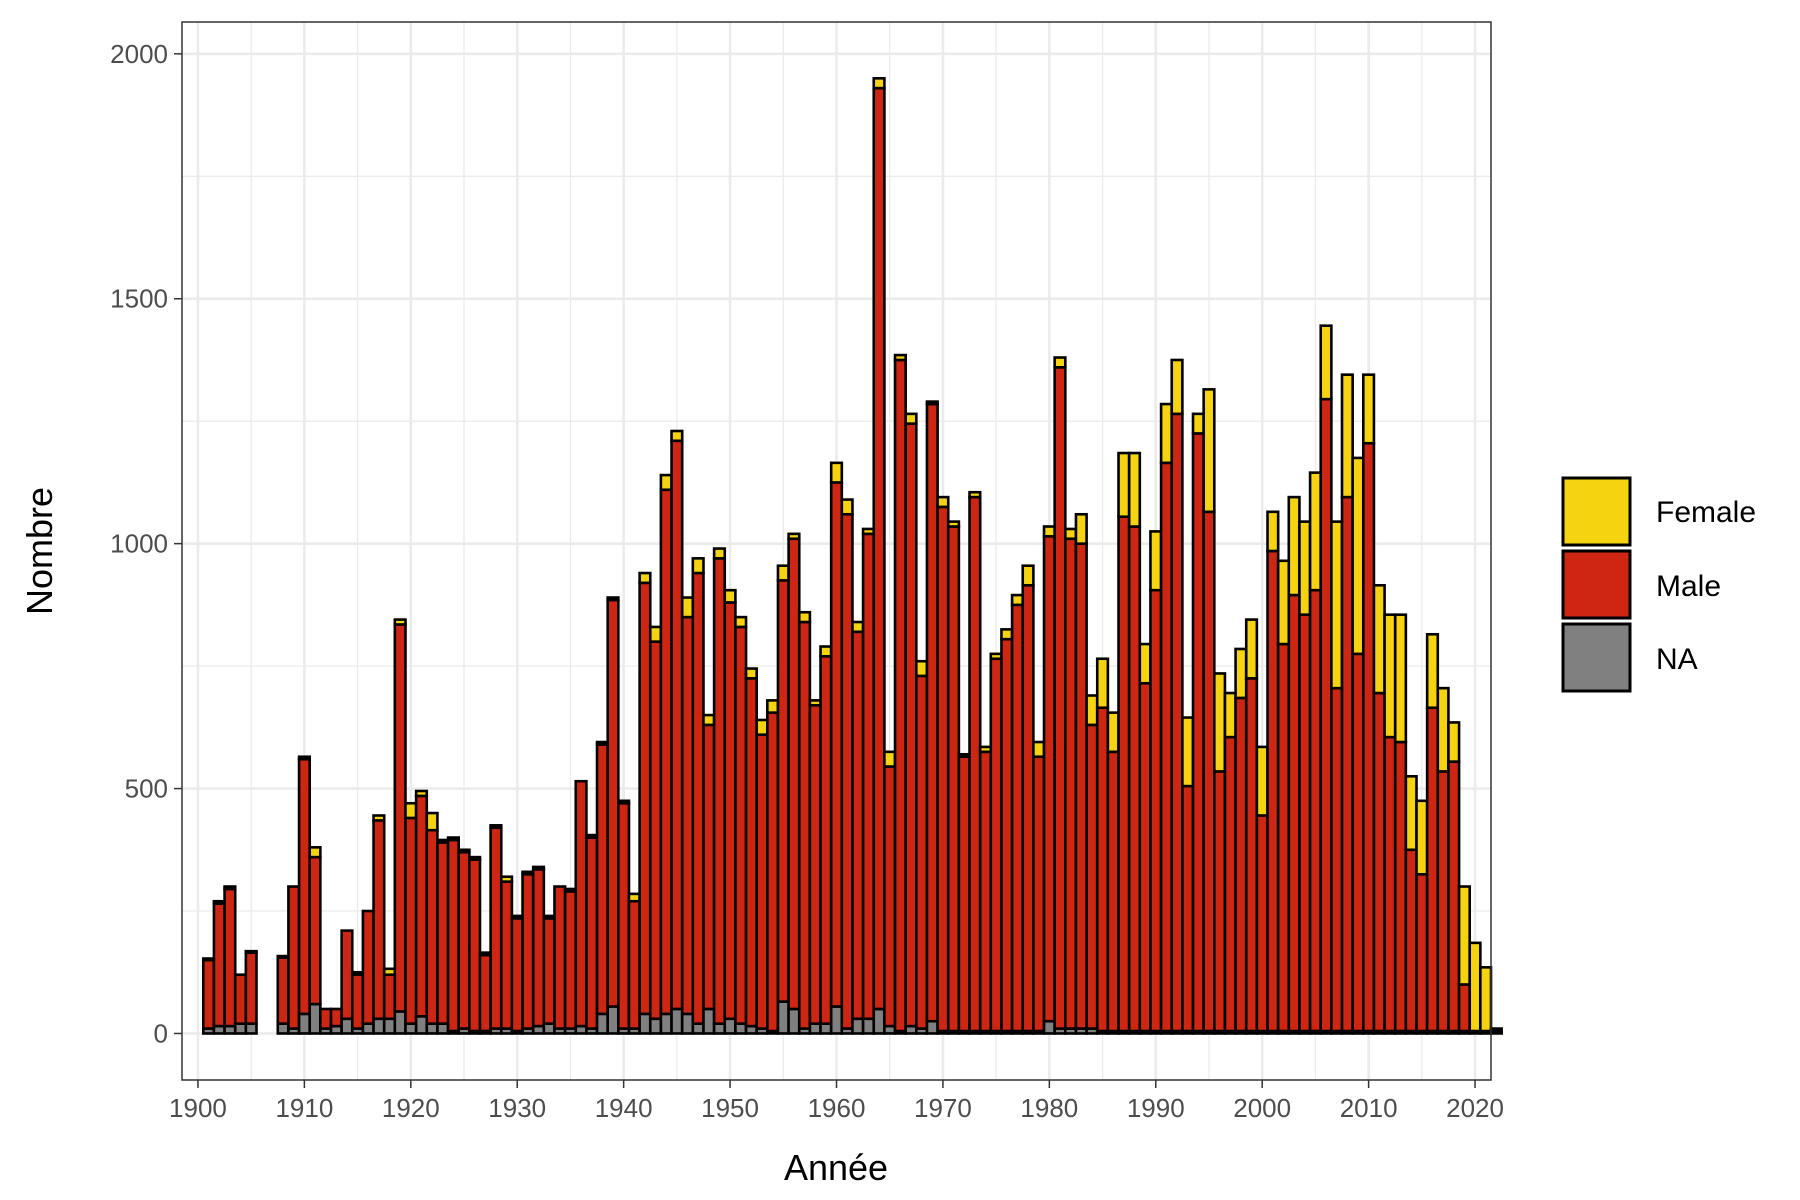 The image size is (1800, 1200). What do you see at coordinates (666, 752) in the screenshot?
I see `bar-male-1944` at bounding box center [666, 752].